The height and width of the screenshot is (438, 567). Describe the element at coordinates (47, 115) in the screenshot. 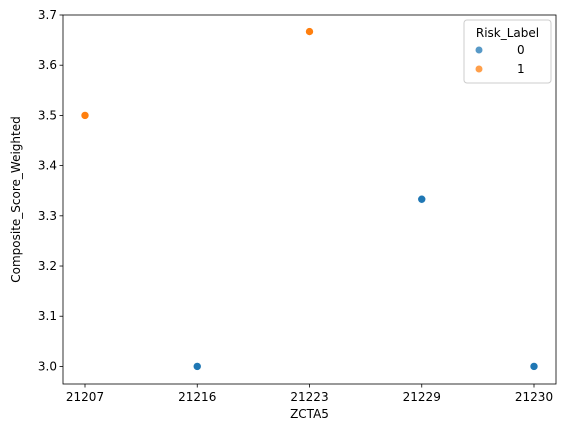

I see `y-tick-label: 3.5` at that location.